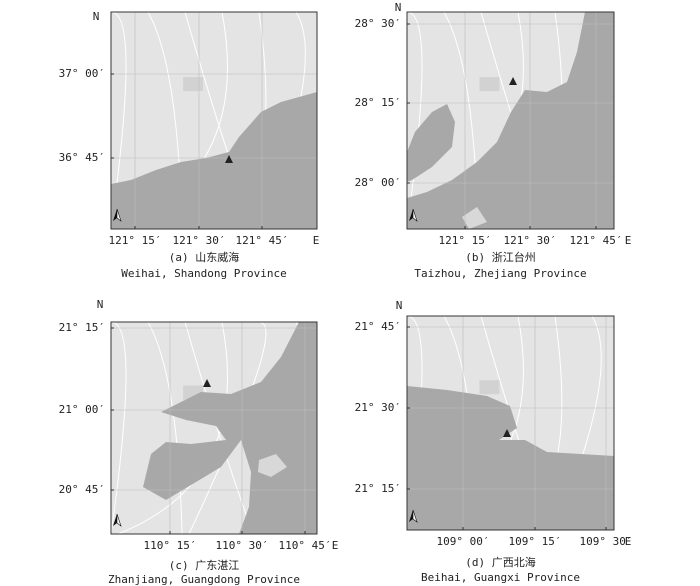 The height and width of the screenshot is (586, 700). Describe the element at coordinates (204, 579) in the screenshot. I see `panel-caption: Zhanjiang, Guangdong Province` at that location.